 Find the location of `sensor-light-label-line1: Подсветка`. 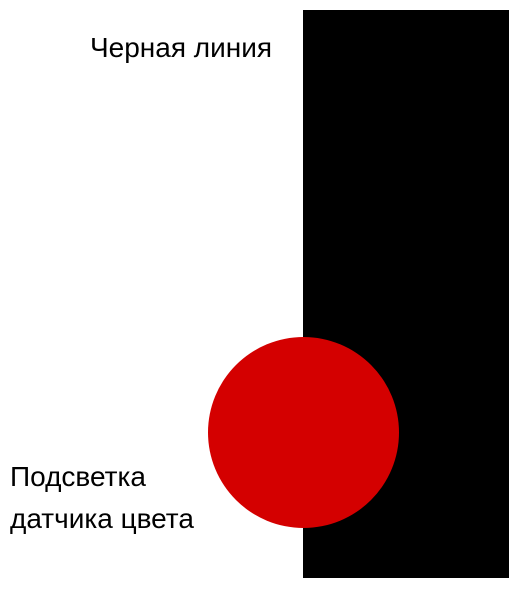

sensor-light-label-line1: Подсветка is located at coordinates (78, 476).